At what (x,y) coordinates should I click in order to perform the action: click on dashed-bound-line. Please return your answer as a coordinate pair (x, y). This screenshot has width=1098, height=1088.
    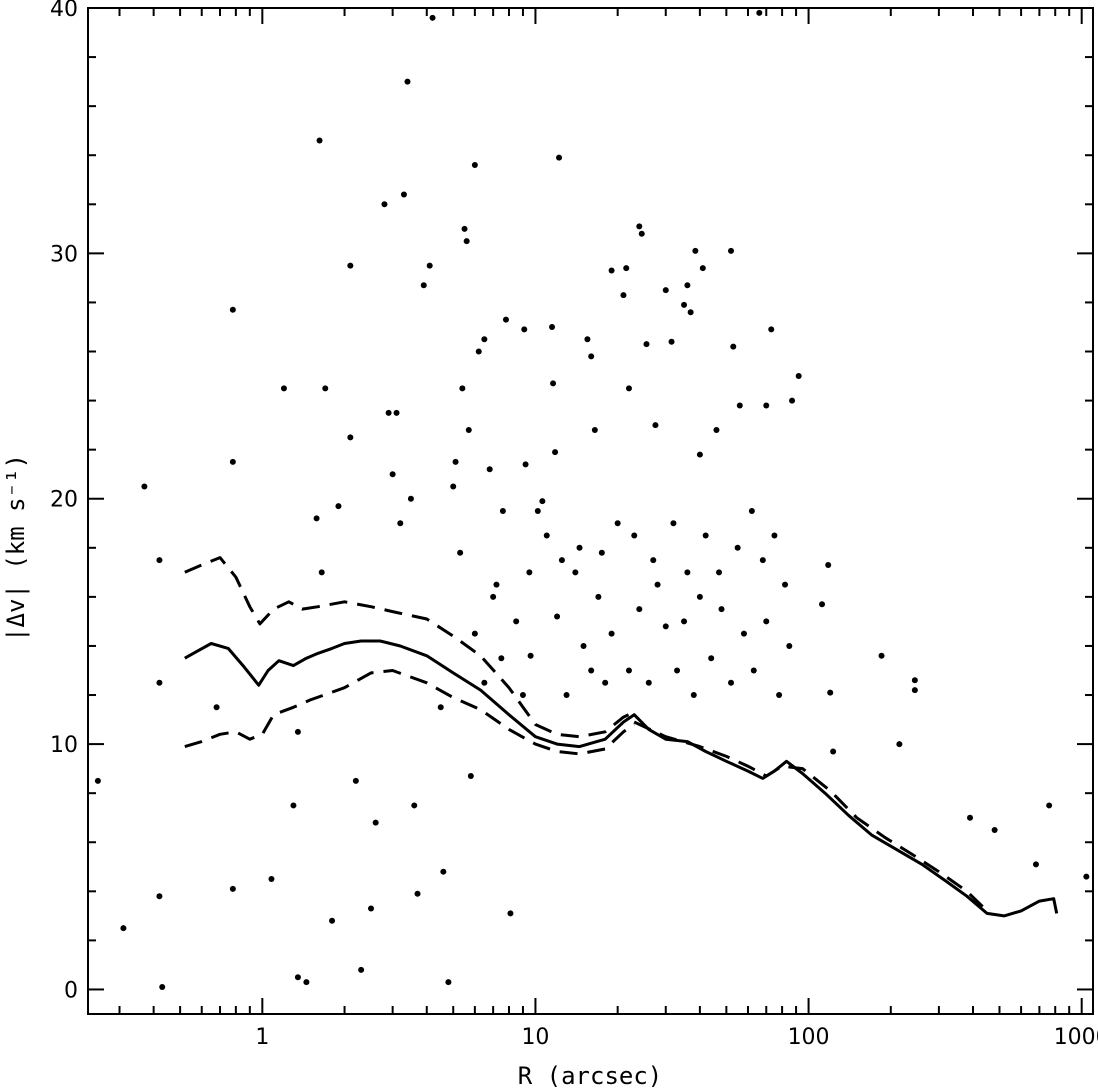
    Looking at the image, I should click on (811, 816).